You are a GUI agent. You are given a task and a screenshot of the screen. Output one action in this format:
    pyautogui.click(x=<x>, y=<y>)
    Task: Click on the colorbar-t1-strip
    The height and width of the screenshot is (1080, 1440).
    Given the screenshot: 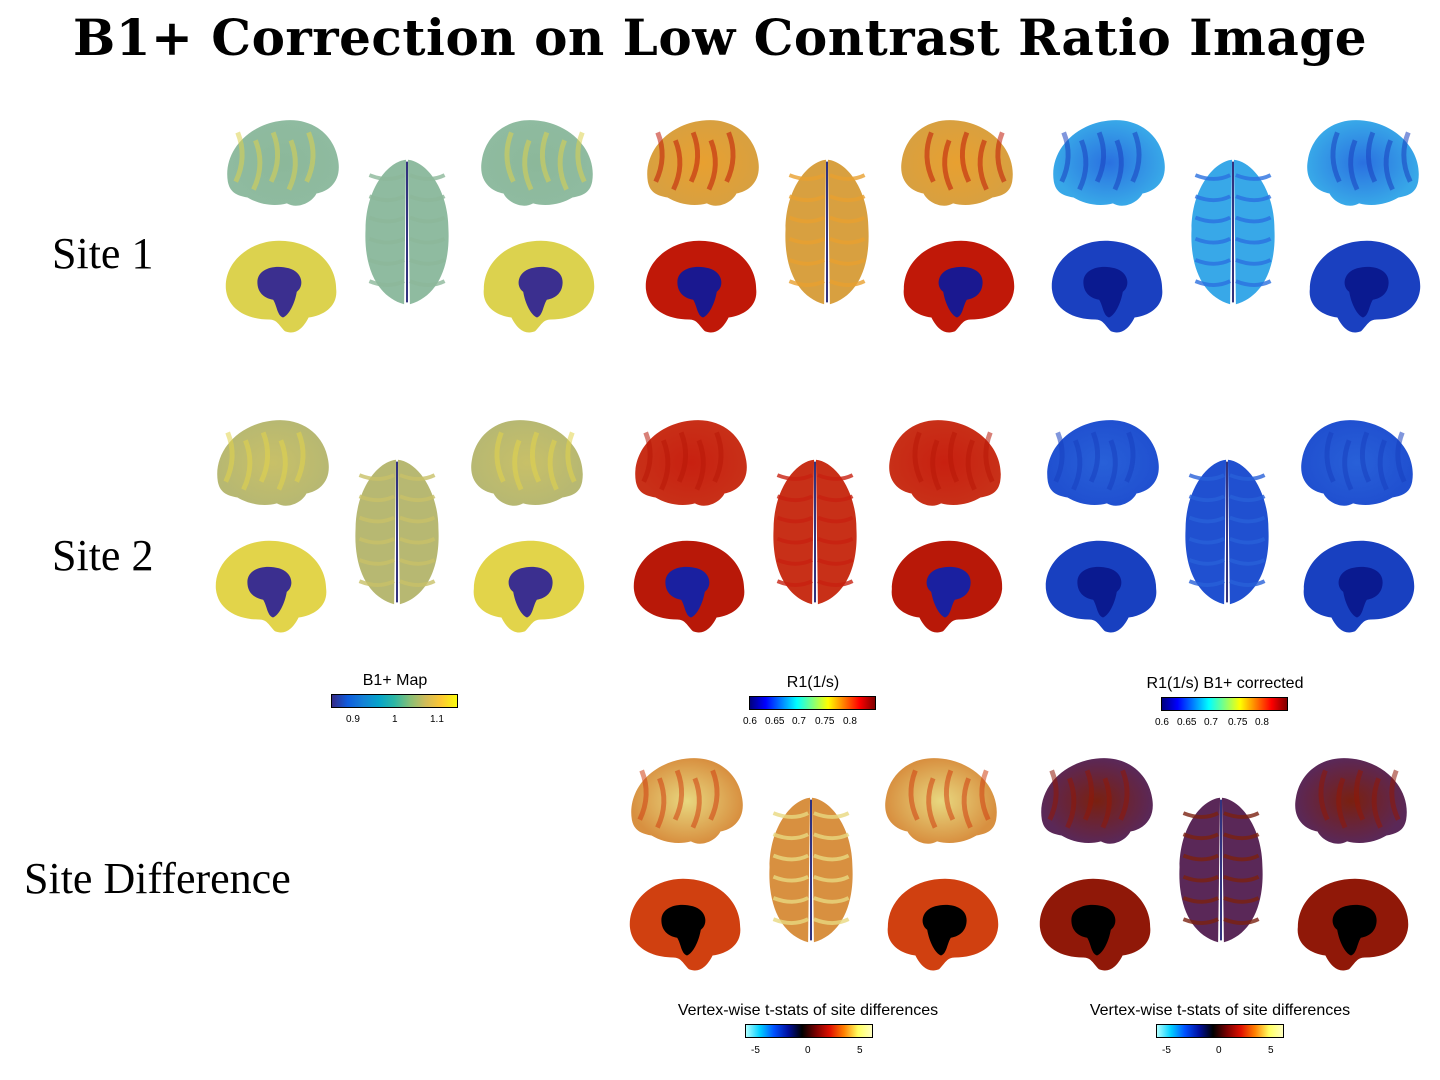 What is the action you would take?
    pyautogui.click(x=809, y=1031)
    